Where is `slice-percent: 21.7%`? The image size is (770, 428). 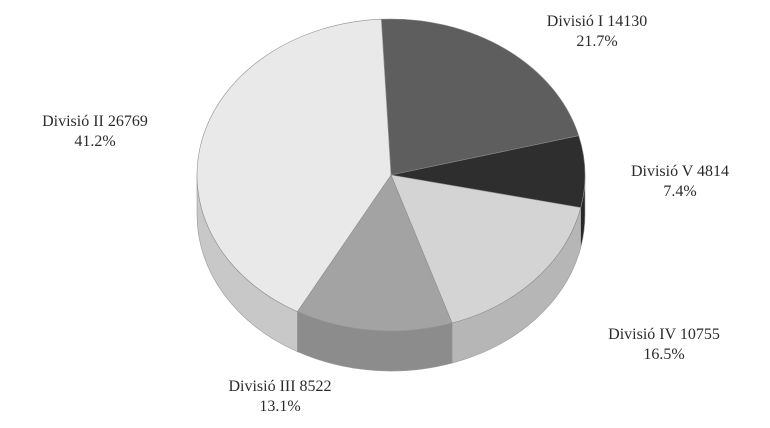 slice-percent: 21.7% is located at coordinates (597, 41).